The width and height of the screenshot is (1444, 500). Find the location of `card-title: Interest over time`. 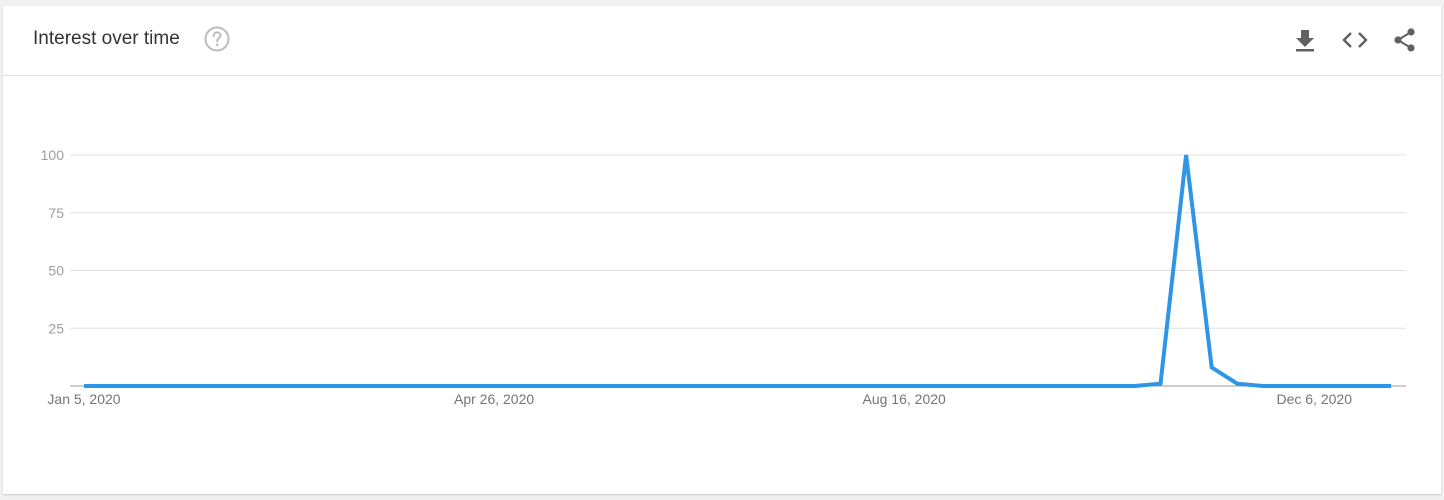

card-title: Interest over time is located at coordinates (106, 38).